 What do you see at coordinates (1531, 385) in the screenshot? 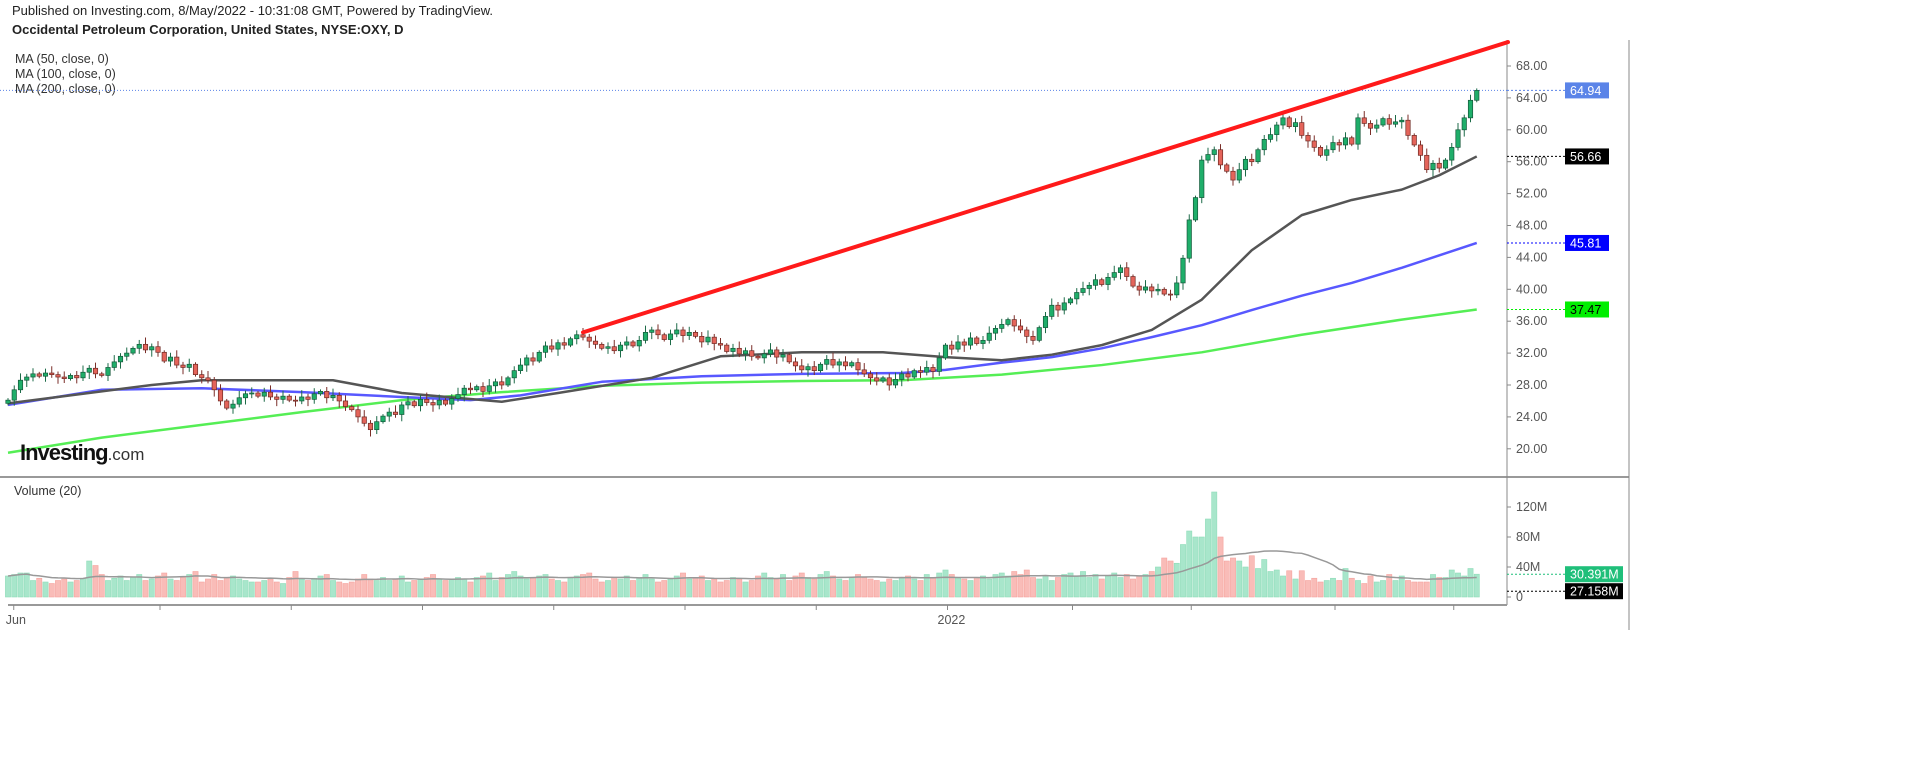
I see `price-tick-label: 28.00` at bounding box center [1531, 385].